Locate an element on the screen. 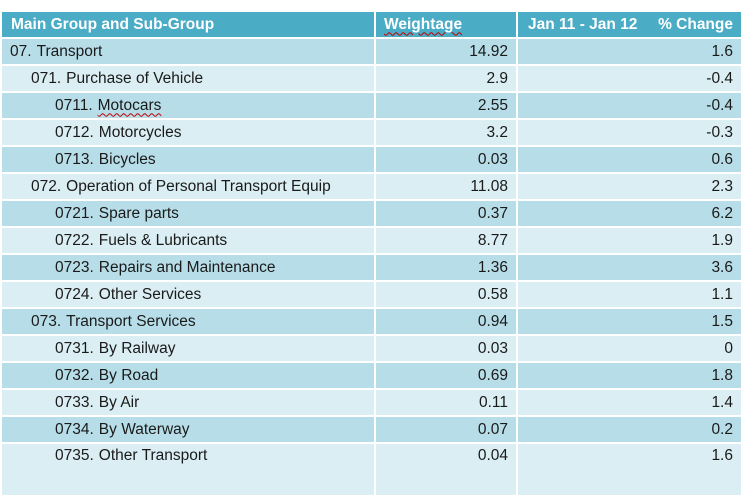 The height and width of the screenshot is (495, 747). change-cell: -0.3 is located at coordinates (629, 132).